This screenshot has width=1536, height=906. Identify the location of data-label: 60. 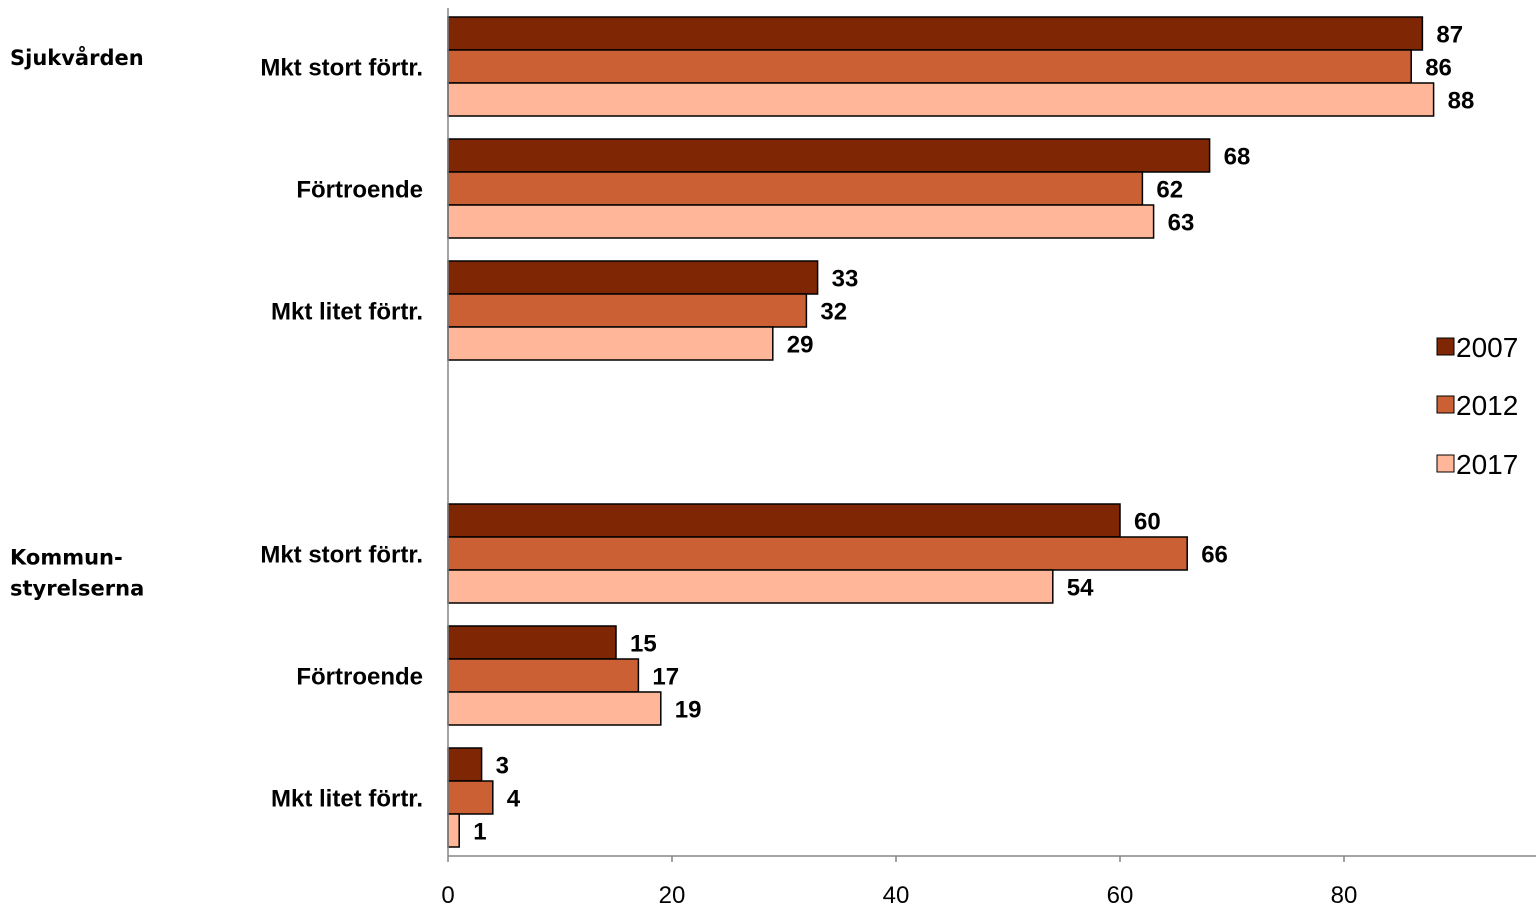
(1147, 522).